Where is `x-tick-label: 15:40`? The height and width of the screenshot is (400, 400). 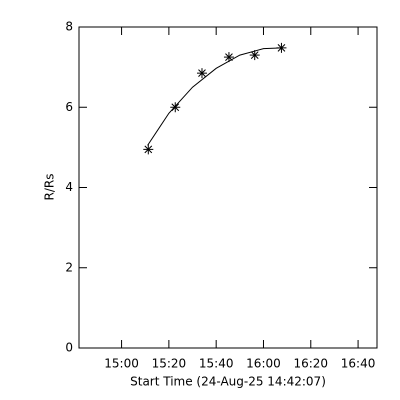 x-tick-label: 15:40 is located at coordinates (216, 364).